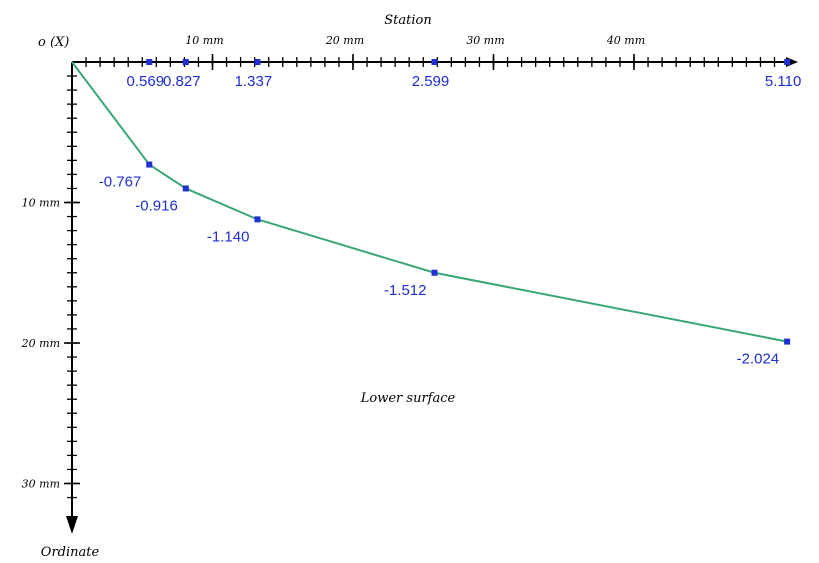  What do you see at coordinates (204, 40) in the screenshot?
I see `x-tick-label: 10 mm` at bounding box center [204, 40].